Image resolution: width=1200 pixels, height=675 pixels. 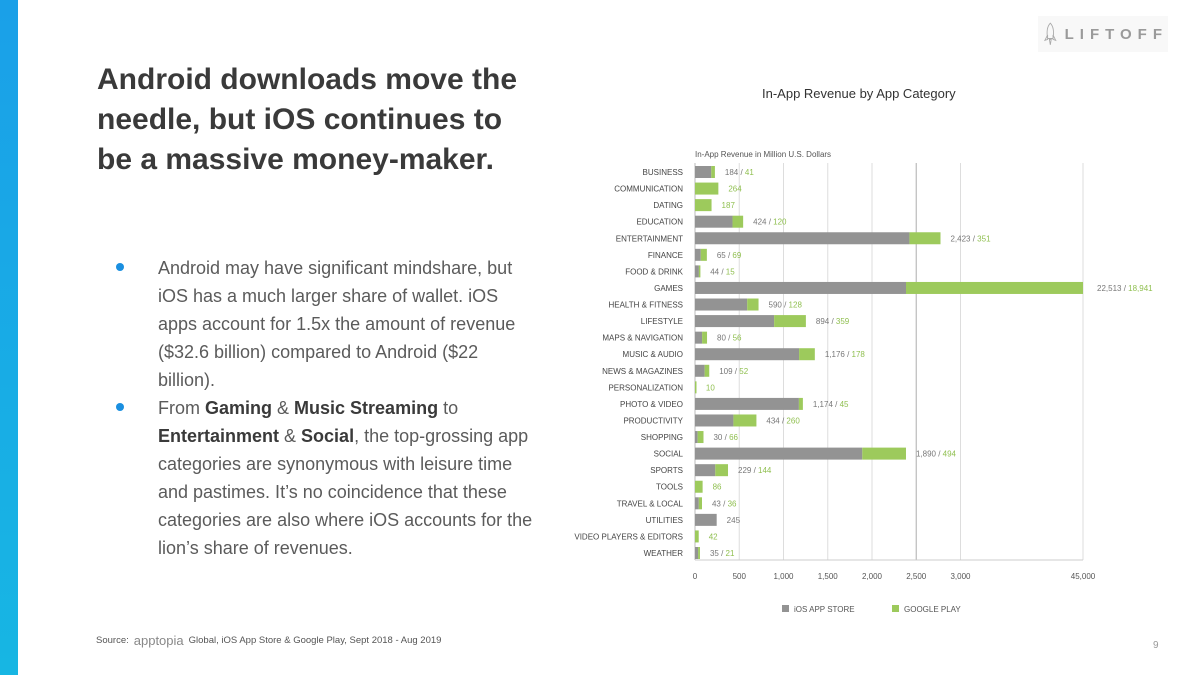 I want to click on liftoff-logo: LIFTOFF, so click(x=1103, y=34).